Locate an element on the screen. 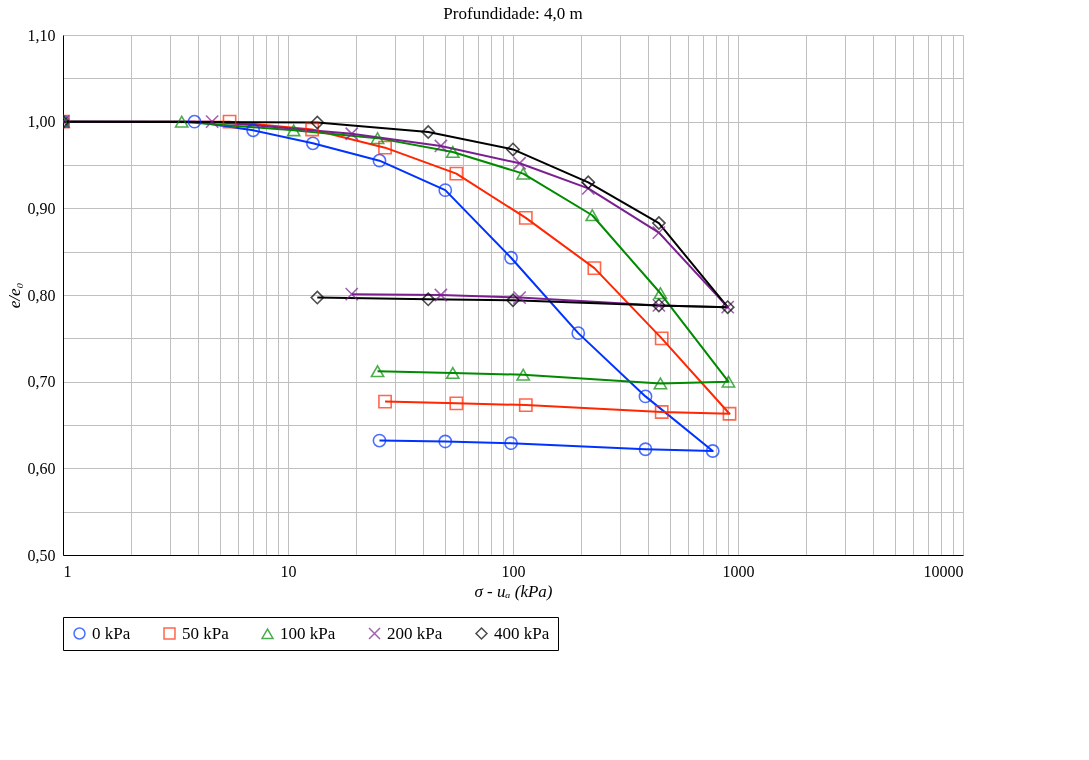 This screenshot has width=1089, height=760. chart-title: Profundidade: 4,0 m is located at coordinates (513, 13).